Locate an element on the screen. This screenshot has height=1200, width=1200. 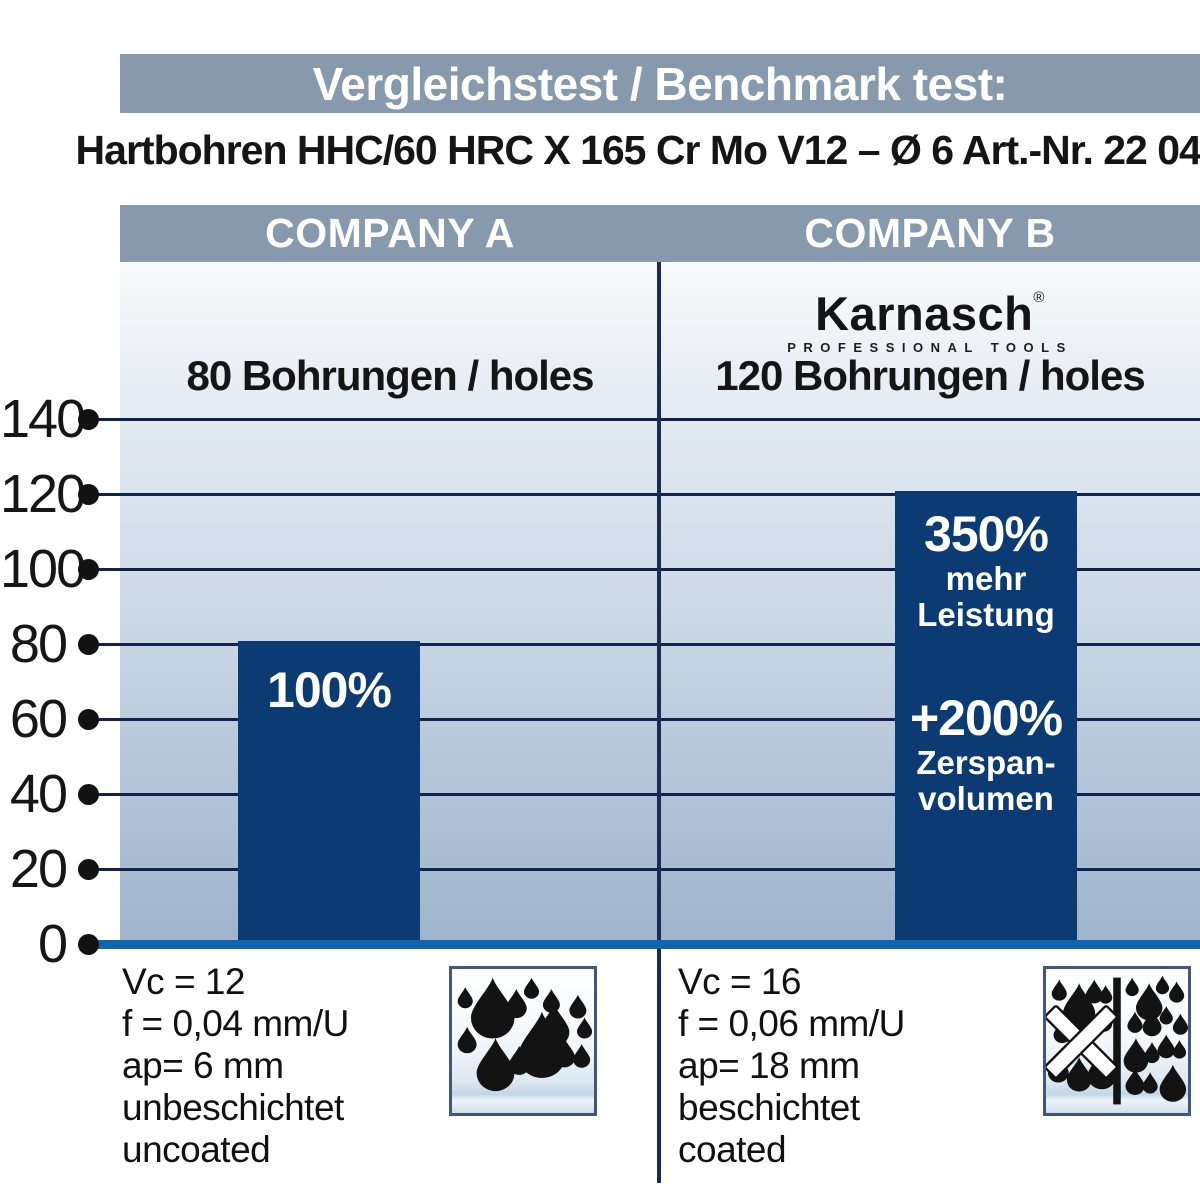
company-b-holes-label: 120 Bohrungen / holes is located at coordinates (930, 375).